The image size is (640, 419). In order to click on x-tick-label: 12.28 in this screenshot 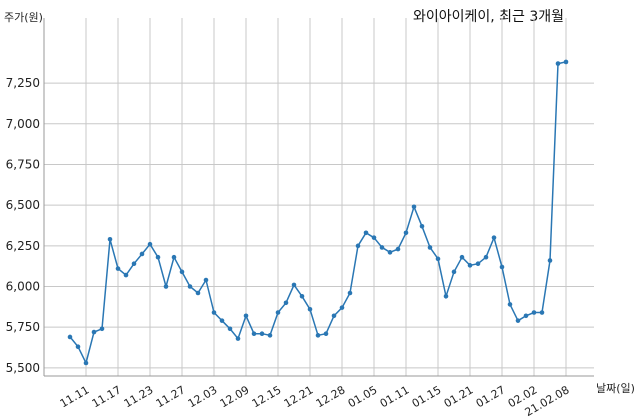, I will do `click(331, 396)`.